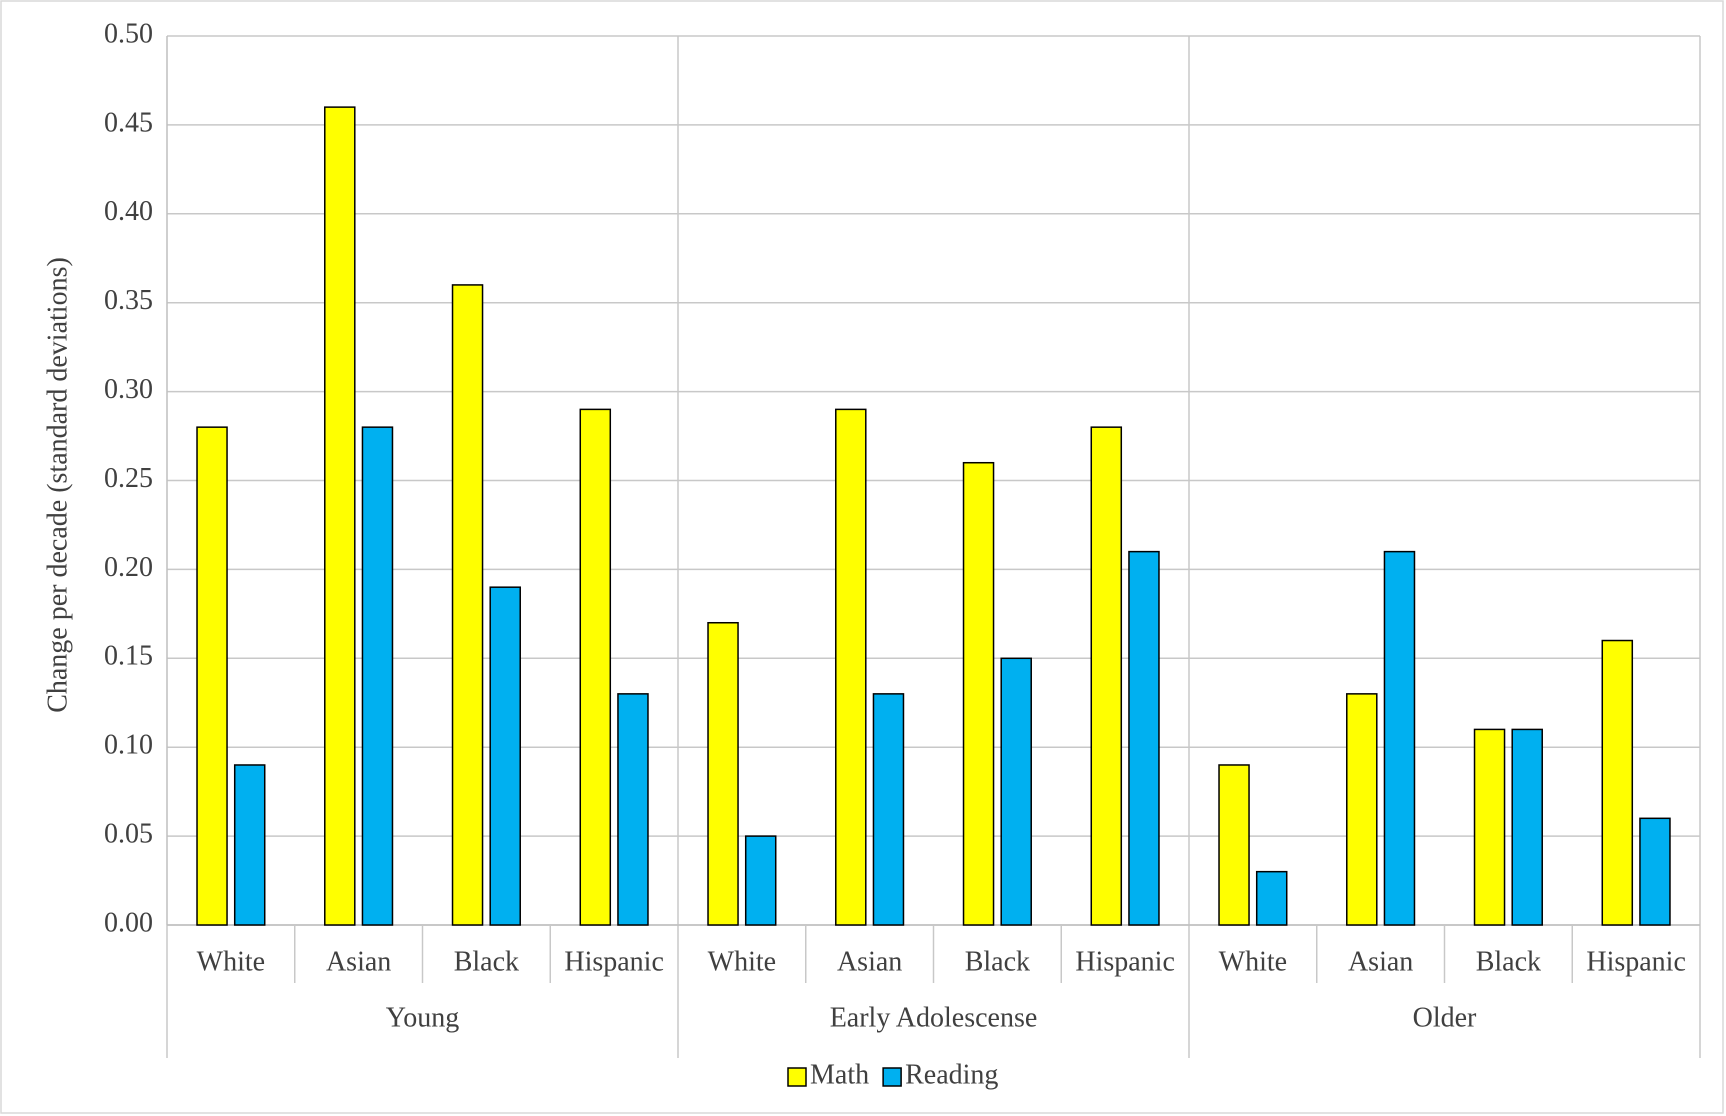 This screenshot has height=1116, width=1726. I want to click on group-label: Young, so click(422, 1017).